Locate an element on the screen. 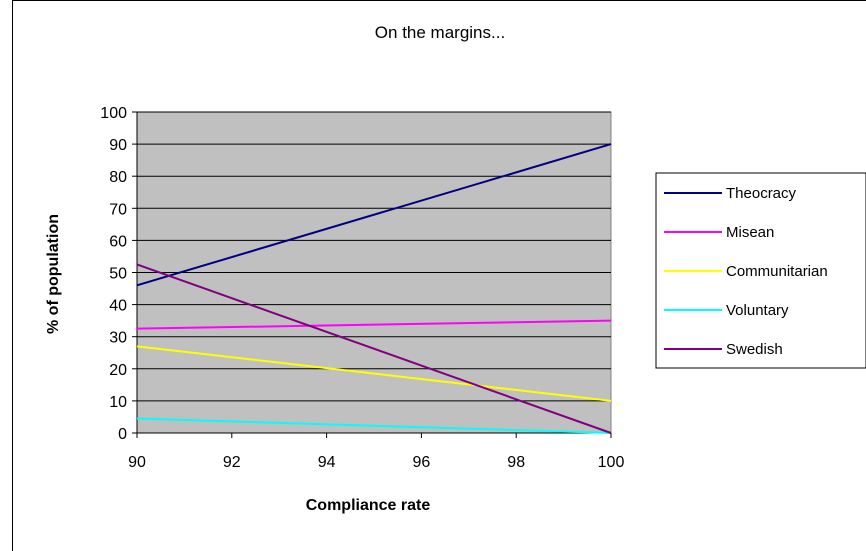  y-tick-label: 50 is located at coordinates (118, 274).